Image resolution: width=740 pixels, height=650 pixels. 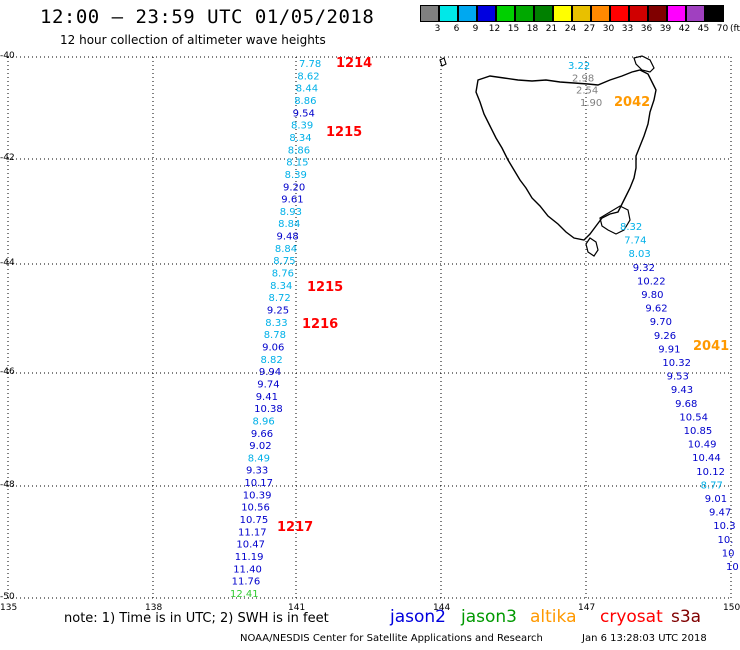 What do you see at coordinates (272, 360) in the screenshot?
I see `wave-height-west-track: 8.82` at bounding box center [272, 360].